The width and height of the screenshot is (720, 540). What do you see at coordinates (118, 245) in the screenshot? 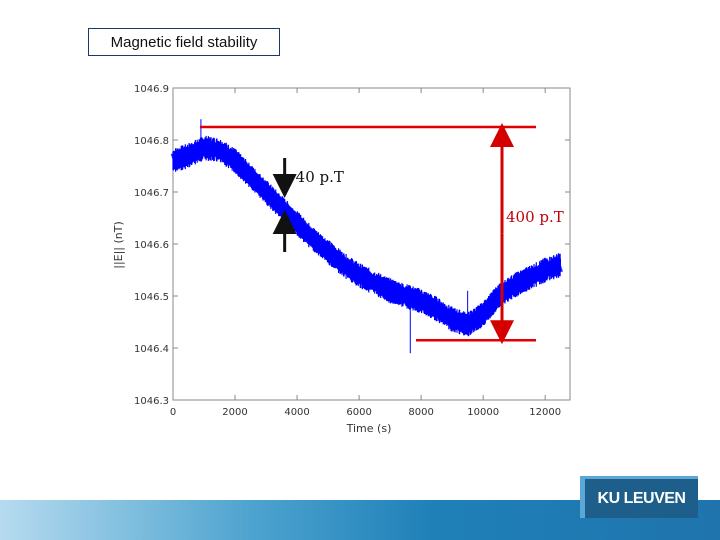
I see `y-axis-label: ||E|| (nT)` at bounding box center [118, 245].